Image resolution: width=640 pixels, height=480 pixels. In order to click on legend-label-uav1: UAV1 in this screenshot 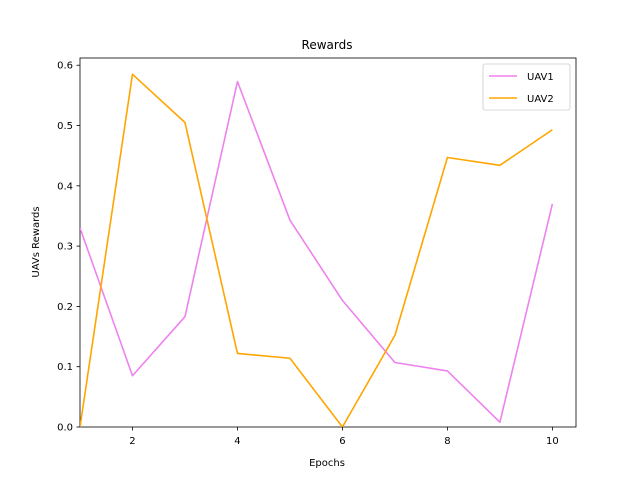, I will do `click(540, 77)`.